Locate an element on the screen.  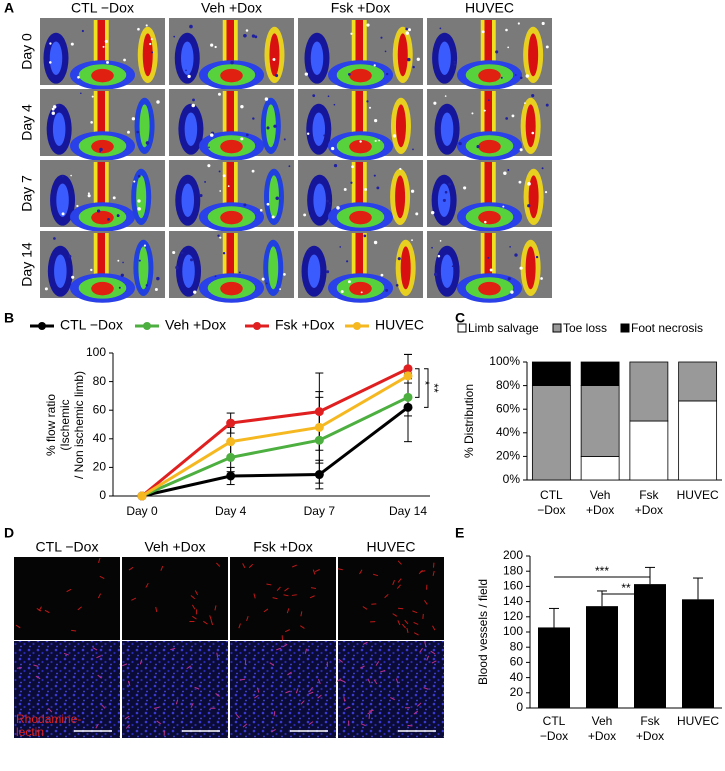
image-background is located at coordinates (391, 689).